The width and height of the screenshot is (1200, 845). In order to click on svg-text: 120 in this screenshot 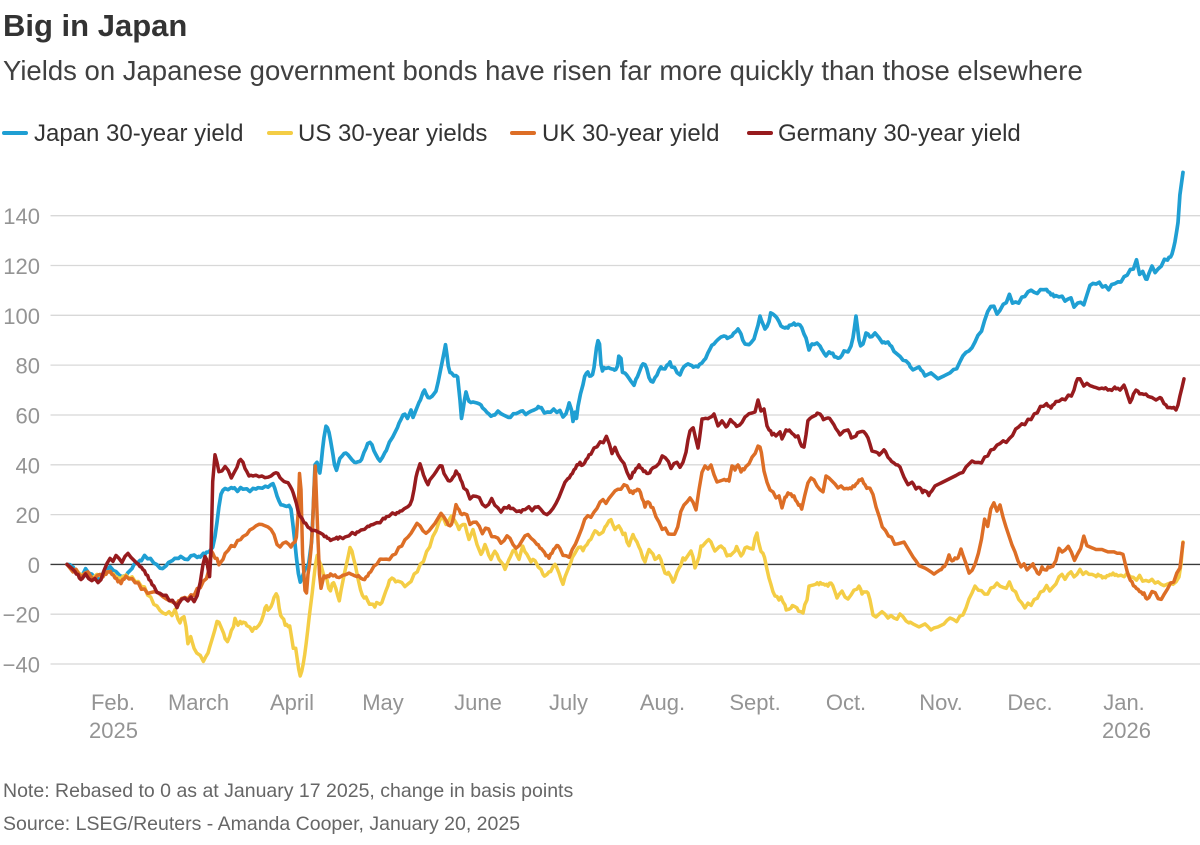, I will do `click(21, 266)`.